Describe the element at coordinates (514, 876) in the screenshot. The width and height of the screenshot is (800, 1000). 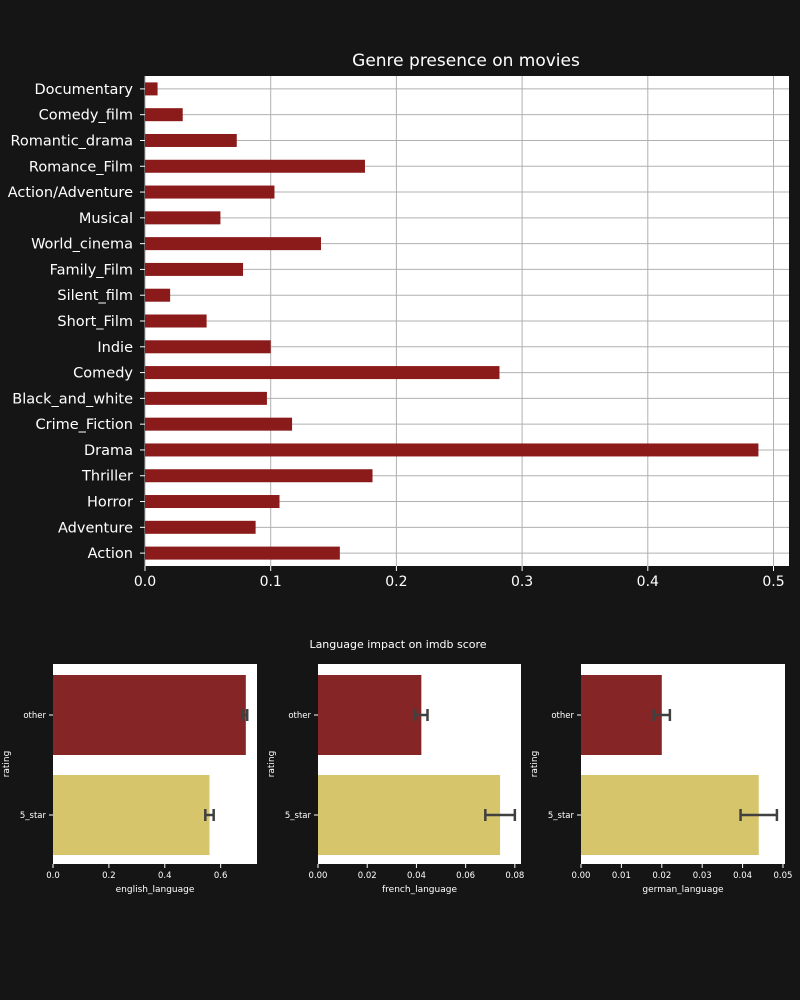
I see `language-x-tick-label: 0.08` at that location.